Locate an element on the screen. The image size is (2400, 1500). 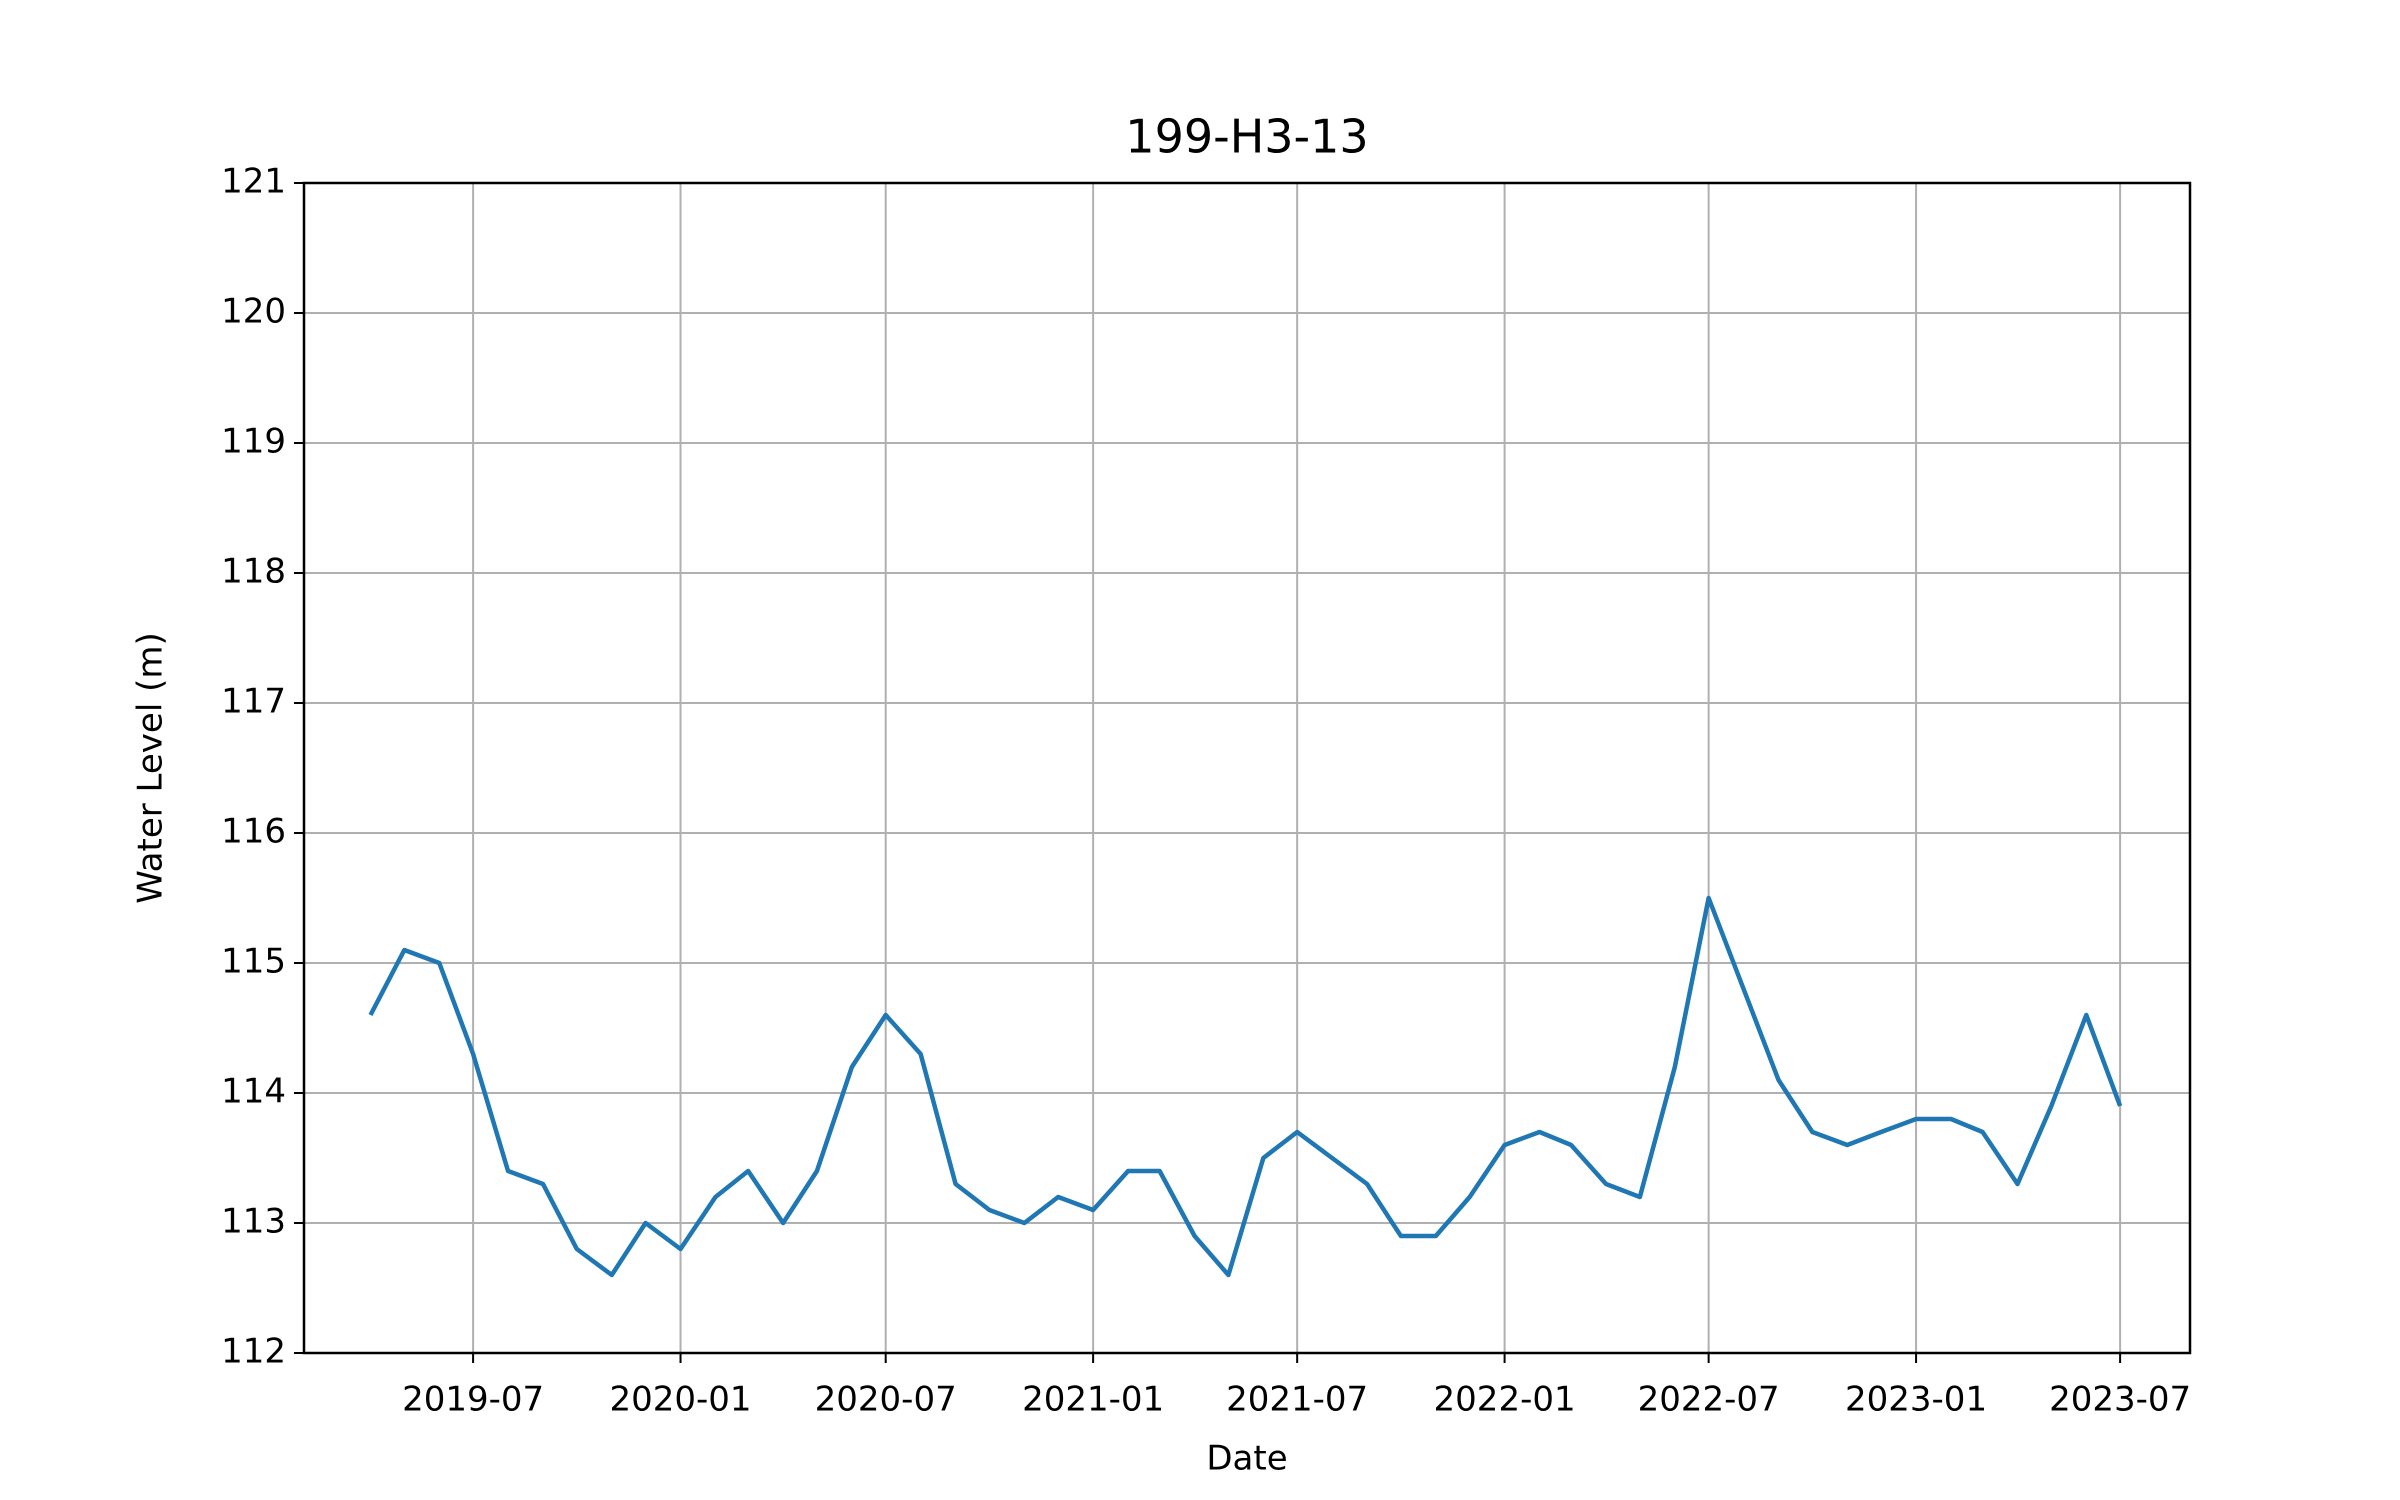
y-tick-label: 113 is located at coordinates (253, 1222).